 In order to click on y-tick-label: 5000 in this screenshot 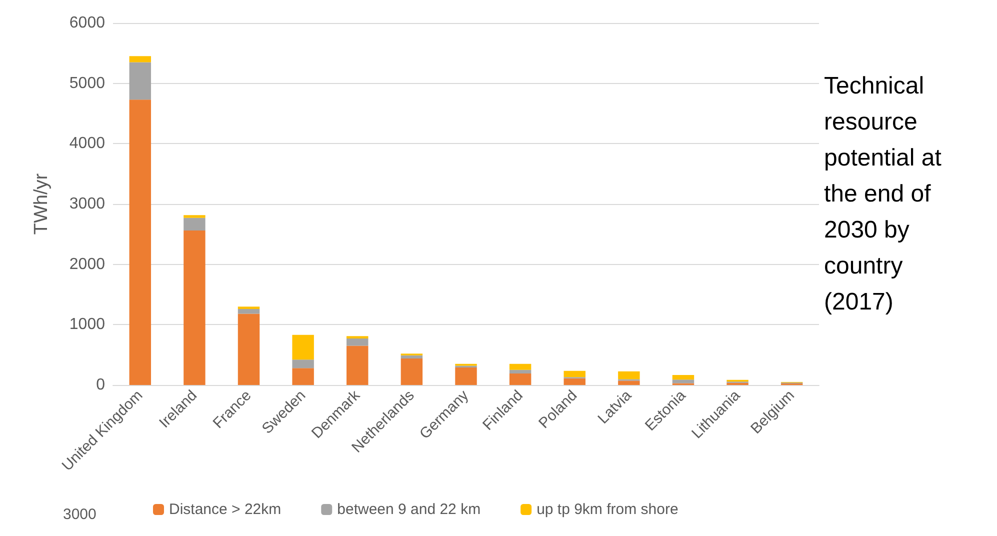, I will do `click(87, 83)`.